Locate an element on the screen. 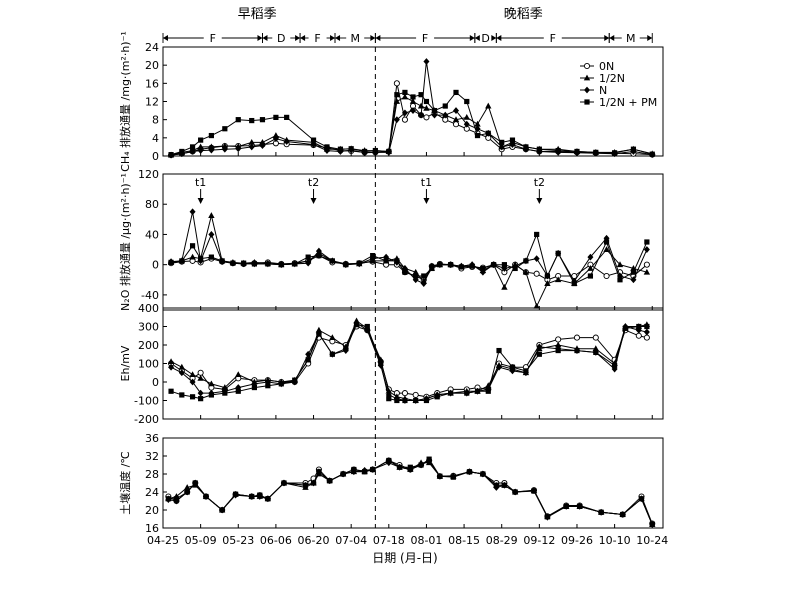 Image resolution: width=800 pixels, height=592 pixels. panel-frame is located at coordinates (413, 483).